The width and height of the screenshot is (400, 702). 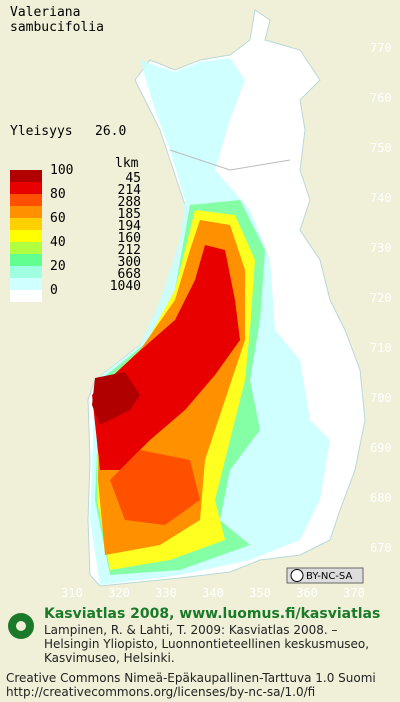 What do you see at coordinates (58, 242) in the screenshot?
I see `class-label: 40` at bounding box center [58, 242].